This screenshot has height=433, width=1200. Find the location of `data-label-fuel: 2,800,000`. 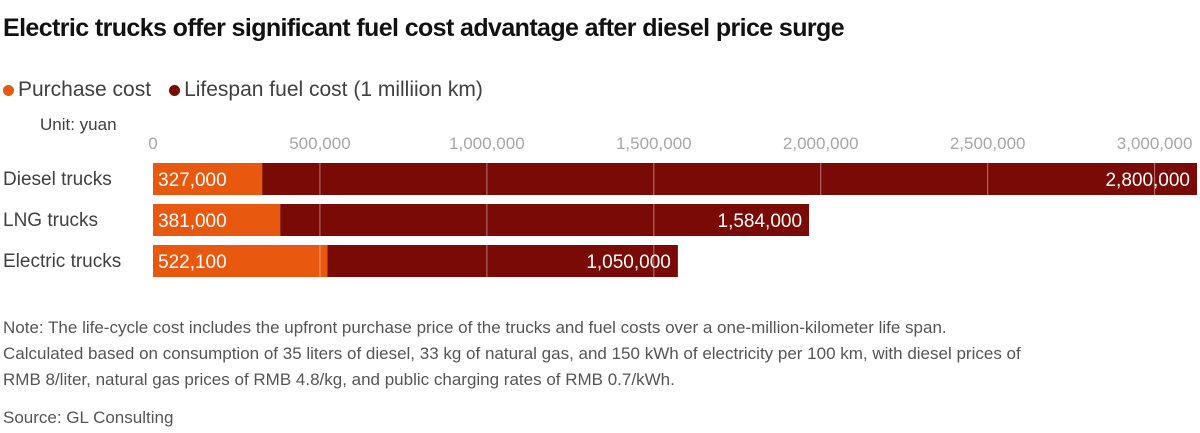

data-label-fuel: 2,800,000 is located at coordinates (1147, 180).